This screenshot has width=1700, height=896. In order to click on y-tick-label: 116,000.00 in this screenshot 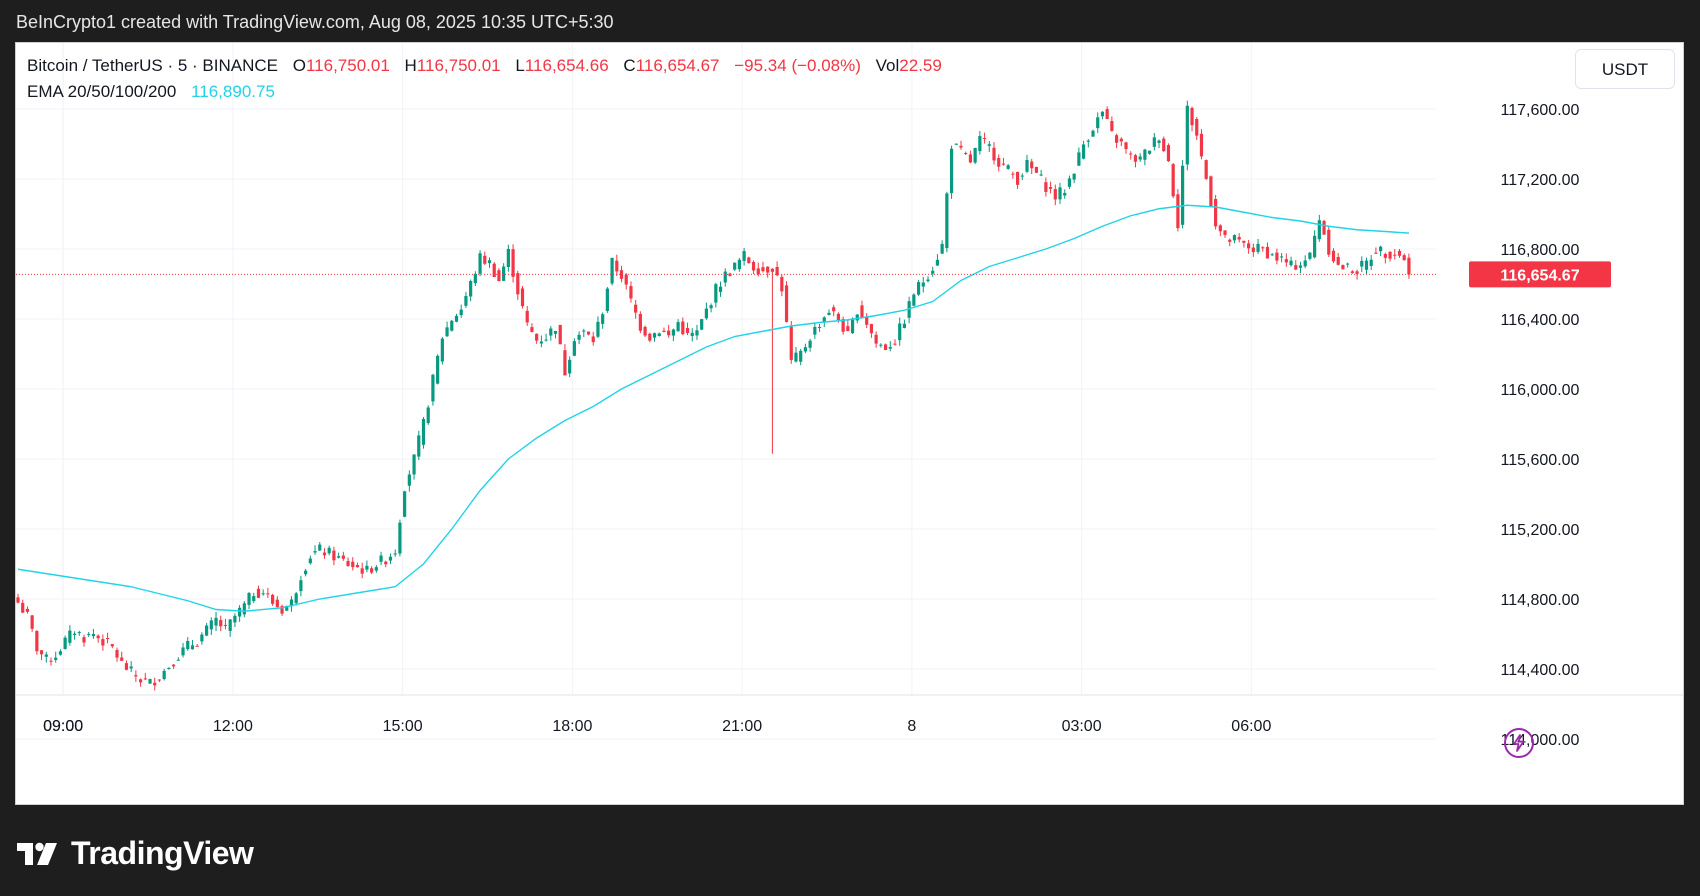, I will do `click(1540, 390)`.